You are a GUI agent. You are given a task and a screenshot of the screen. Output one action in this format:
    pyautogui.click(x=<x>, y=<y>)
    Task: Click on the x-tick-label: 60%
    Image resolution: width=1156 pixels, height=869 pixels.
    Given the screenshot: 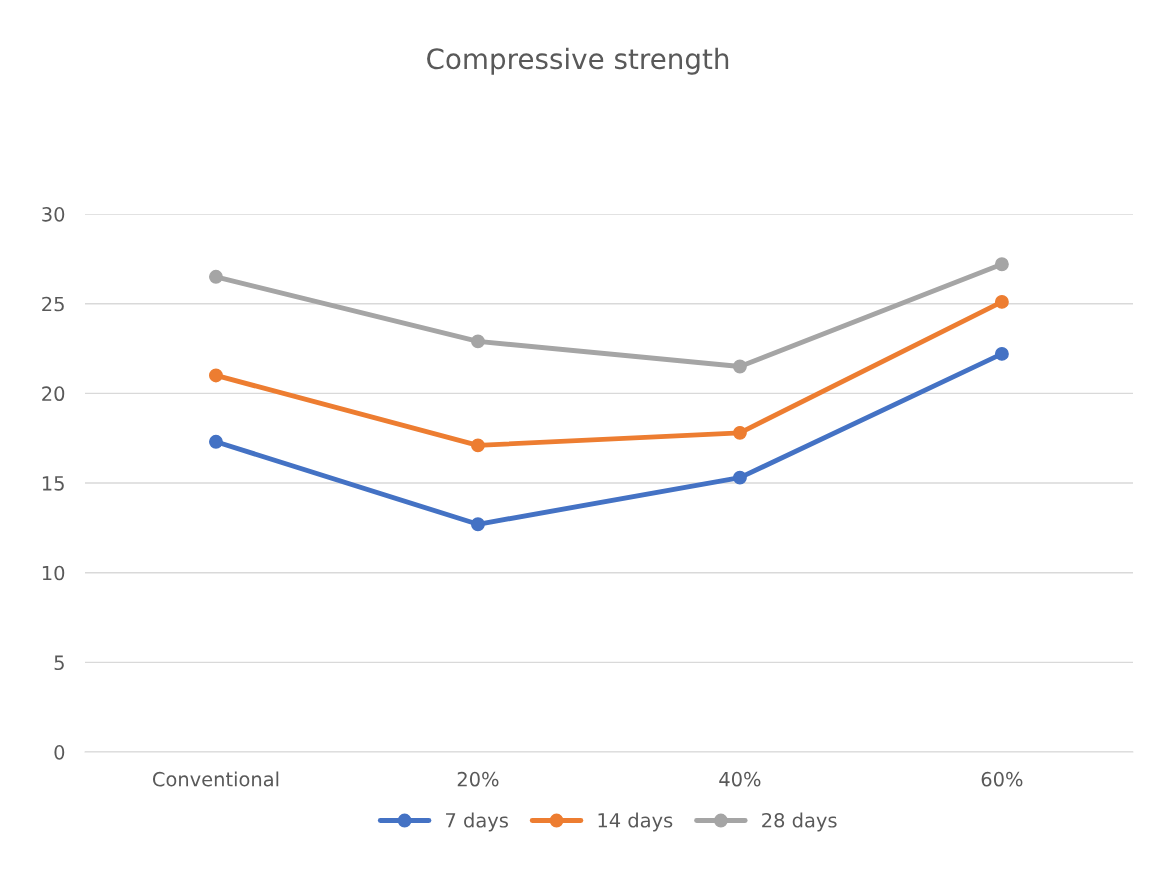 What is the action you would take?
    pyautogui.click(x=1002, y=779)
    